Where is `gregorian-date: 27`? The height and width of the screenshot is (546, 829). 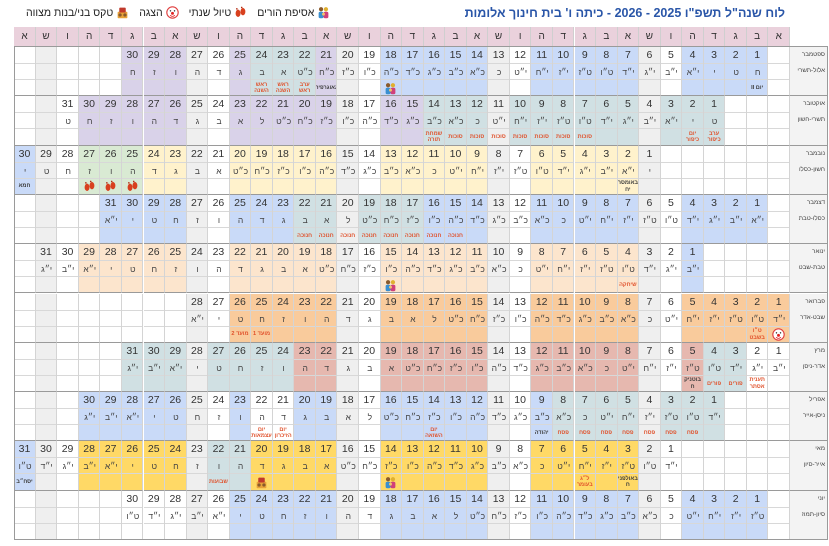
gregorian-date: 27 is located at coordinates (197, 499).